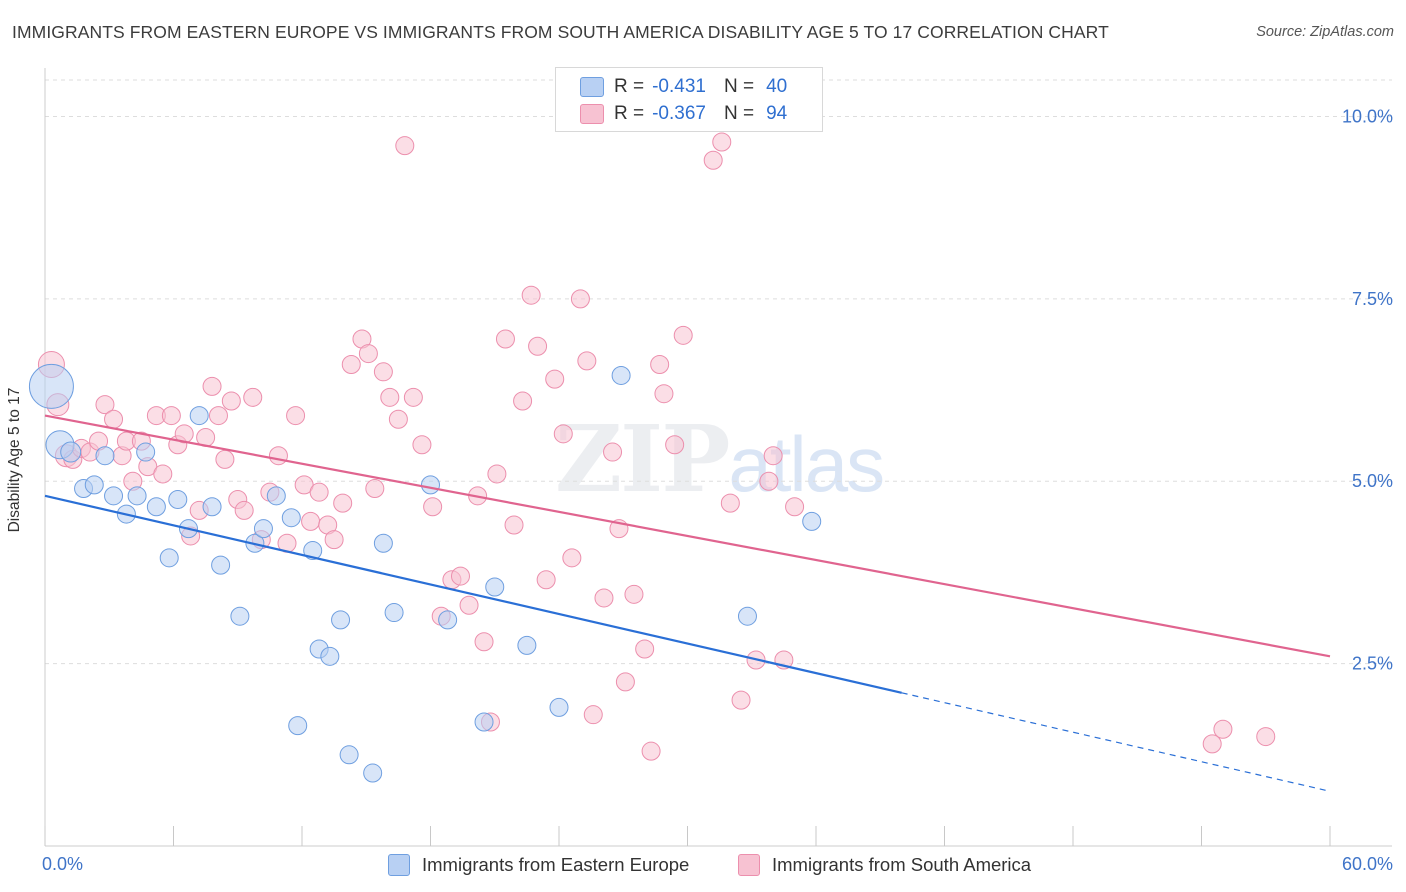 The image size is (1406, 892). Describe the element at coordinates (1372, 664) in the screenshot. I see `y-tick-label: 2.5%` at that location.